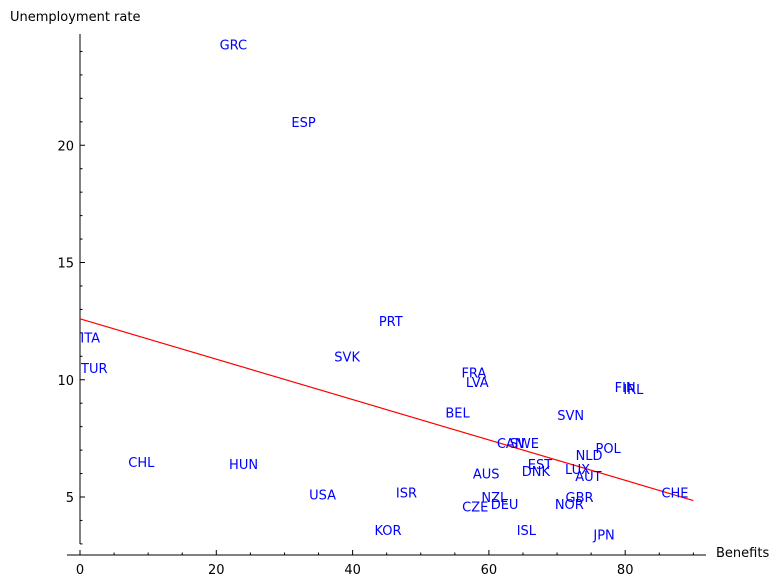 Image resolution: width=783 pixels, height=586 pixels. What do you see at coordinates (80, 570) in the screenshot?
I see `x-tick-label: 0` at bounding box center [80, 570].